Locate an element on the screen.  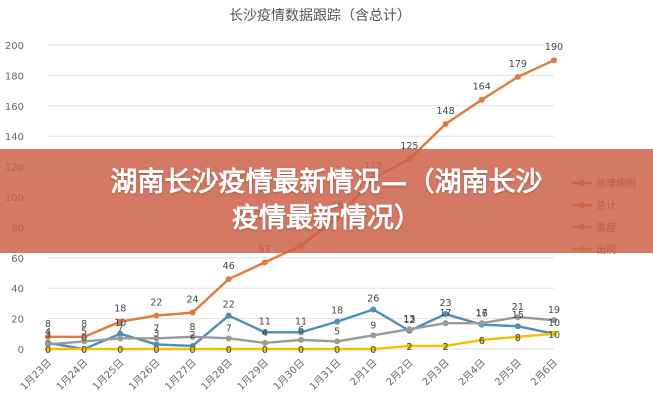
x-tick-label: 1月31日 is located at coordinates (325, 375).